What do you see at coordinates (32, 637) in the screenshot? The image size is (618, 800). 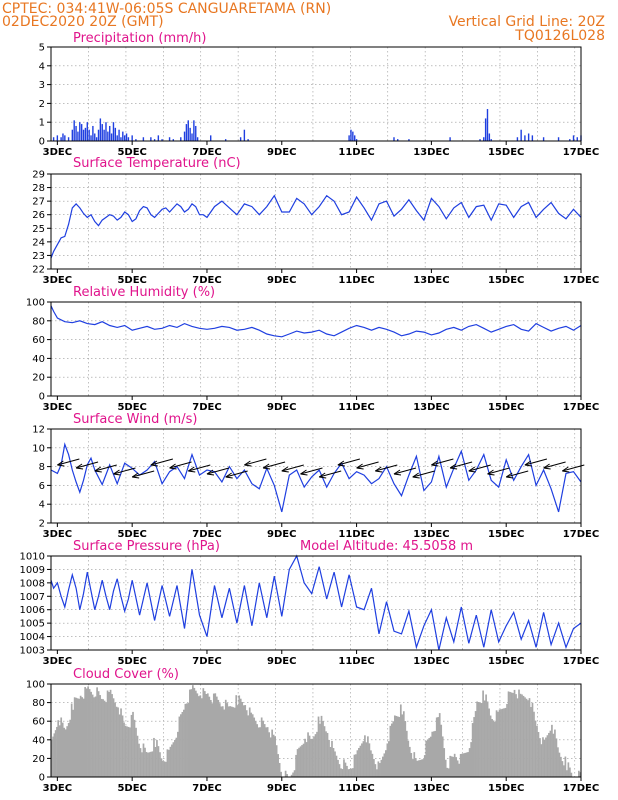 I see `ytick-label: 1004` at bounding box center [32, 637].